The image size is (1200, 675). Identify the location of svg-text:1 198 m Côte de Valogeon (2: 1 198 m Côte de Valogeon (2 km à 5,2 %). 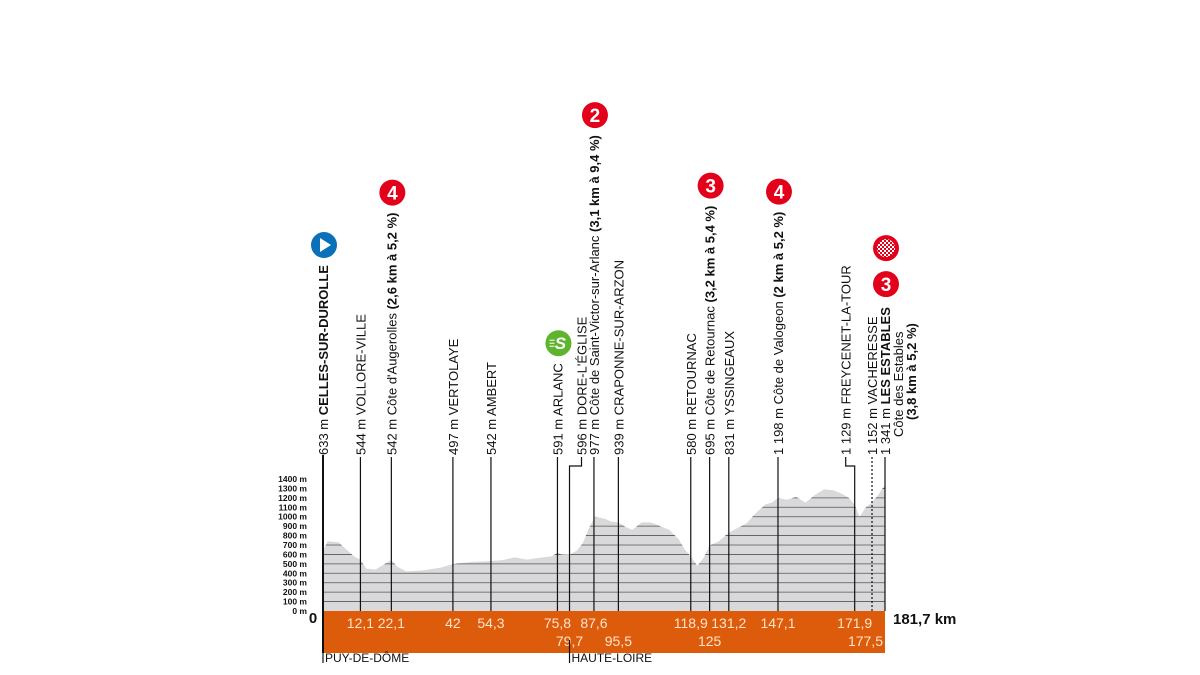
(778, 333).